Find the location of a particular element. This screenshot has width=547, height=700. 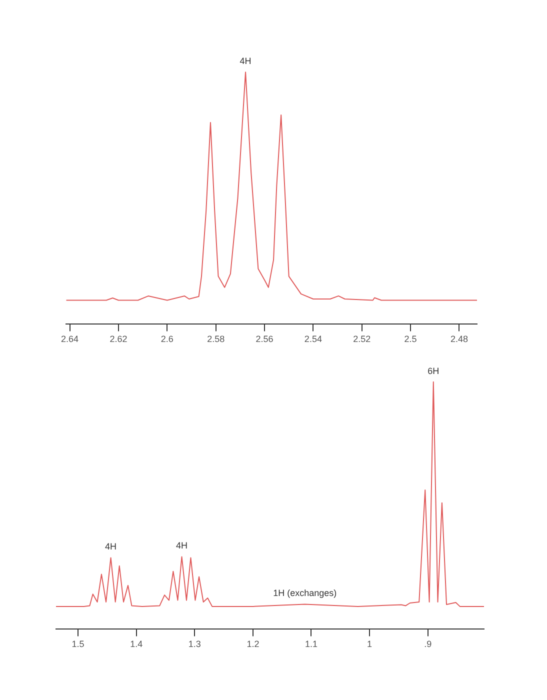

annotation: 1H (exchanges) is located at coordinates (305, 593).